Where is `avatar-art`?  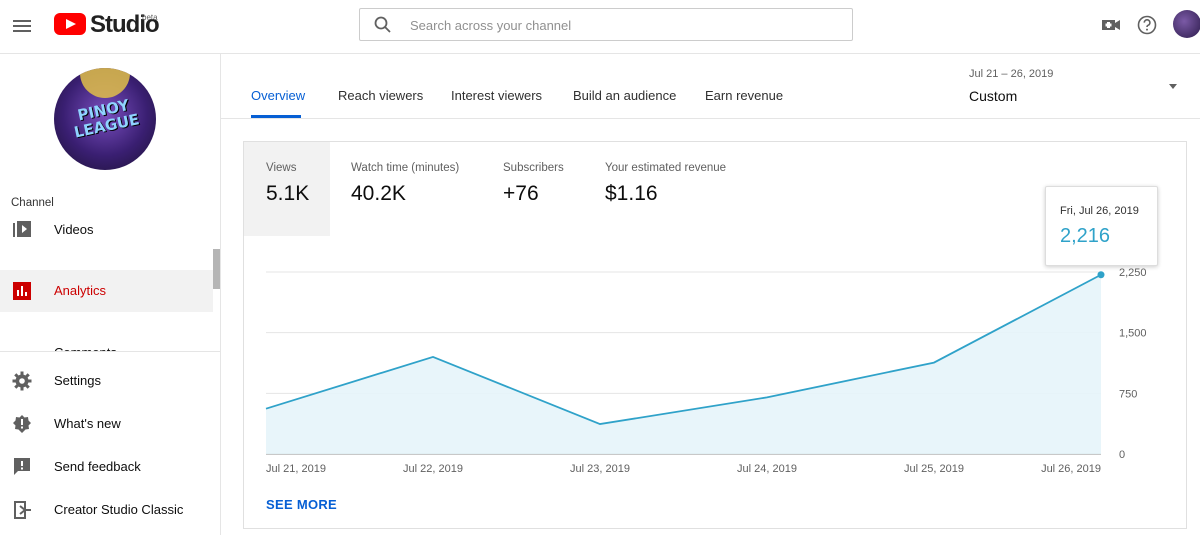
avatar-art is located at coordinates (105, 83).